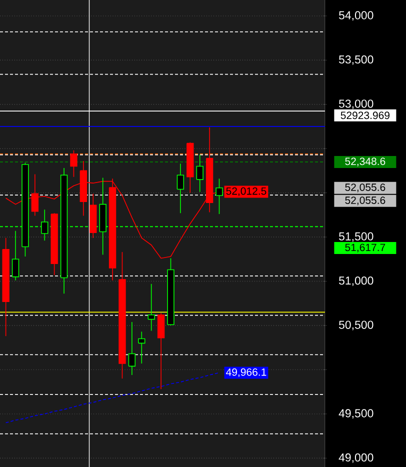 The image size is (406, 467). What do you see at coordinates (365, 116) in the screenshot?
I see `ref-line-label: 52923.969` at bounding box center [365, 116].